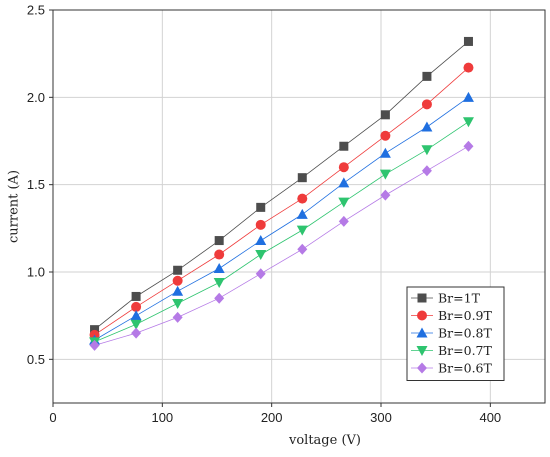 This screenshot has height=457, width=550. Describe the element at coordinates (459, 298) in the screenshot. I see `legend-label: Br=1T` at that location.